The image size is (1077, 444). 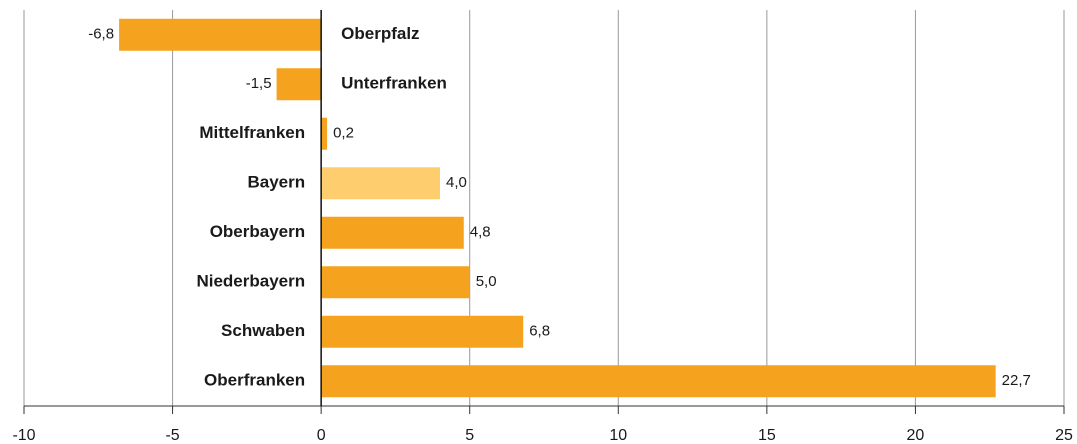 I want to click on value-label: -6,8, so click(x=101, y=34).